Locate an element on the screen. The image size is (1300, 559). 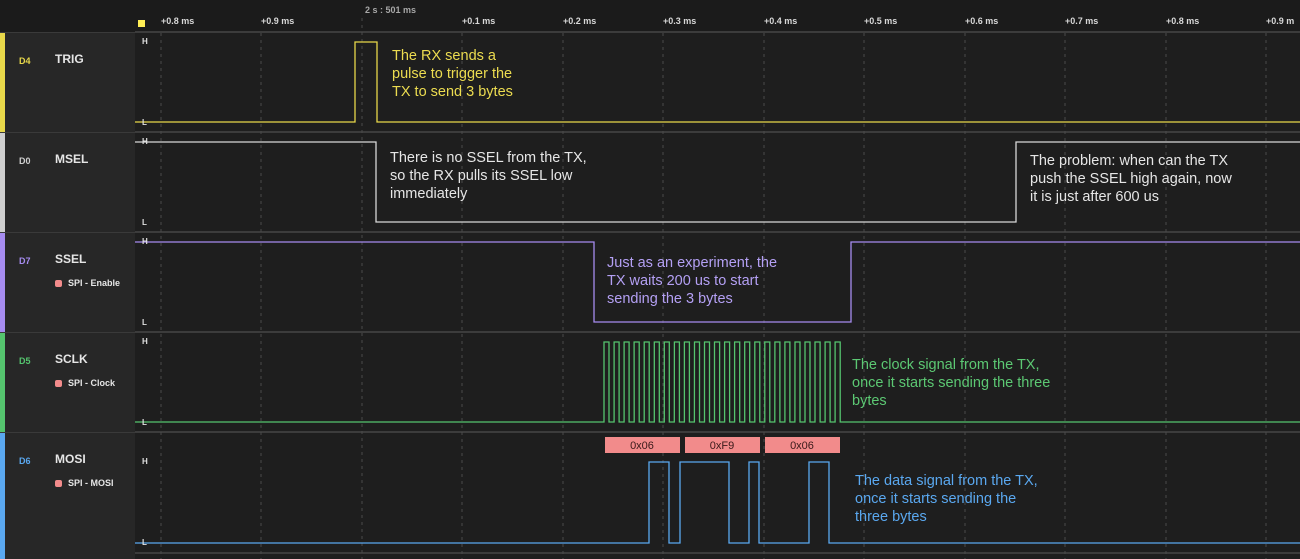
annotation-line: The problem: when can the TX is located at coordinates (1129, 161).